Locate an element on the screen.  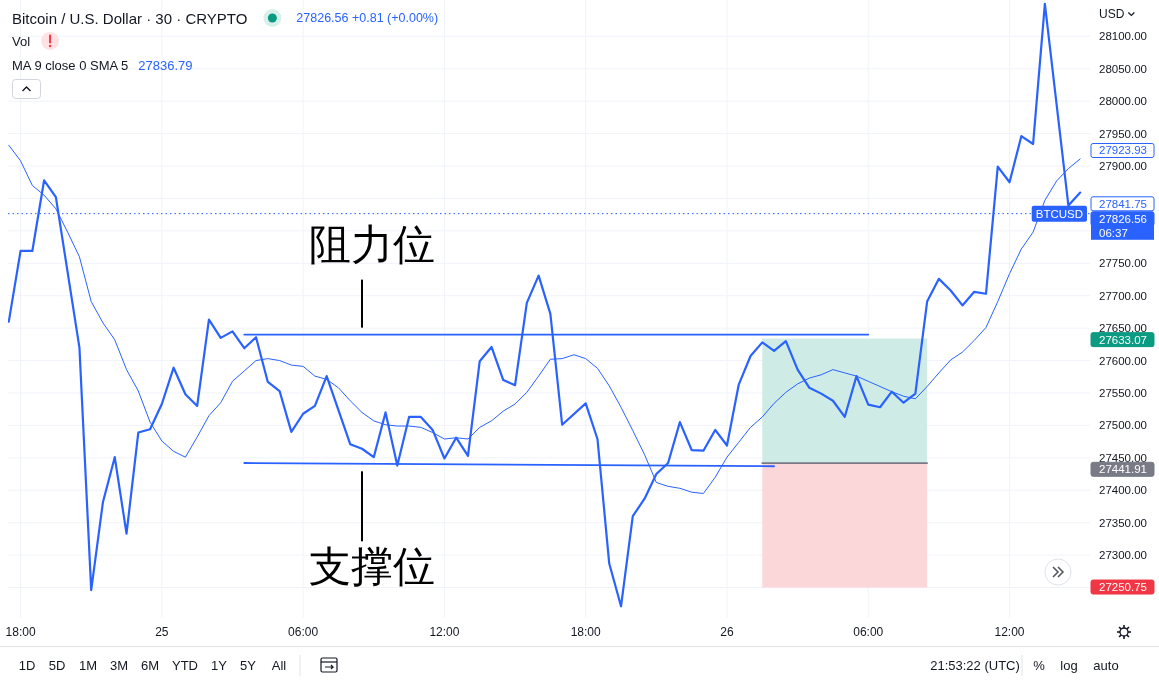
y-tick-label: 27633.07 is located at coordinates (1123, 339).